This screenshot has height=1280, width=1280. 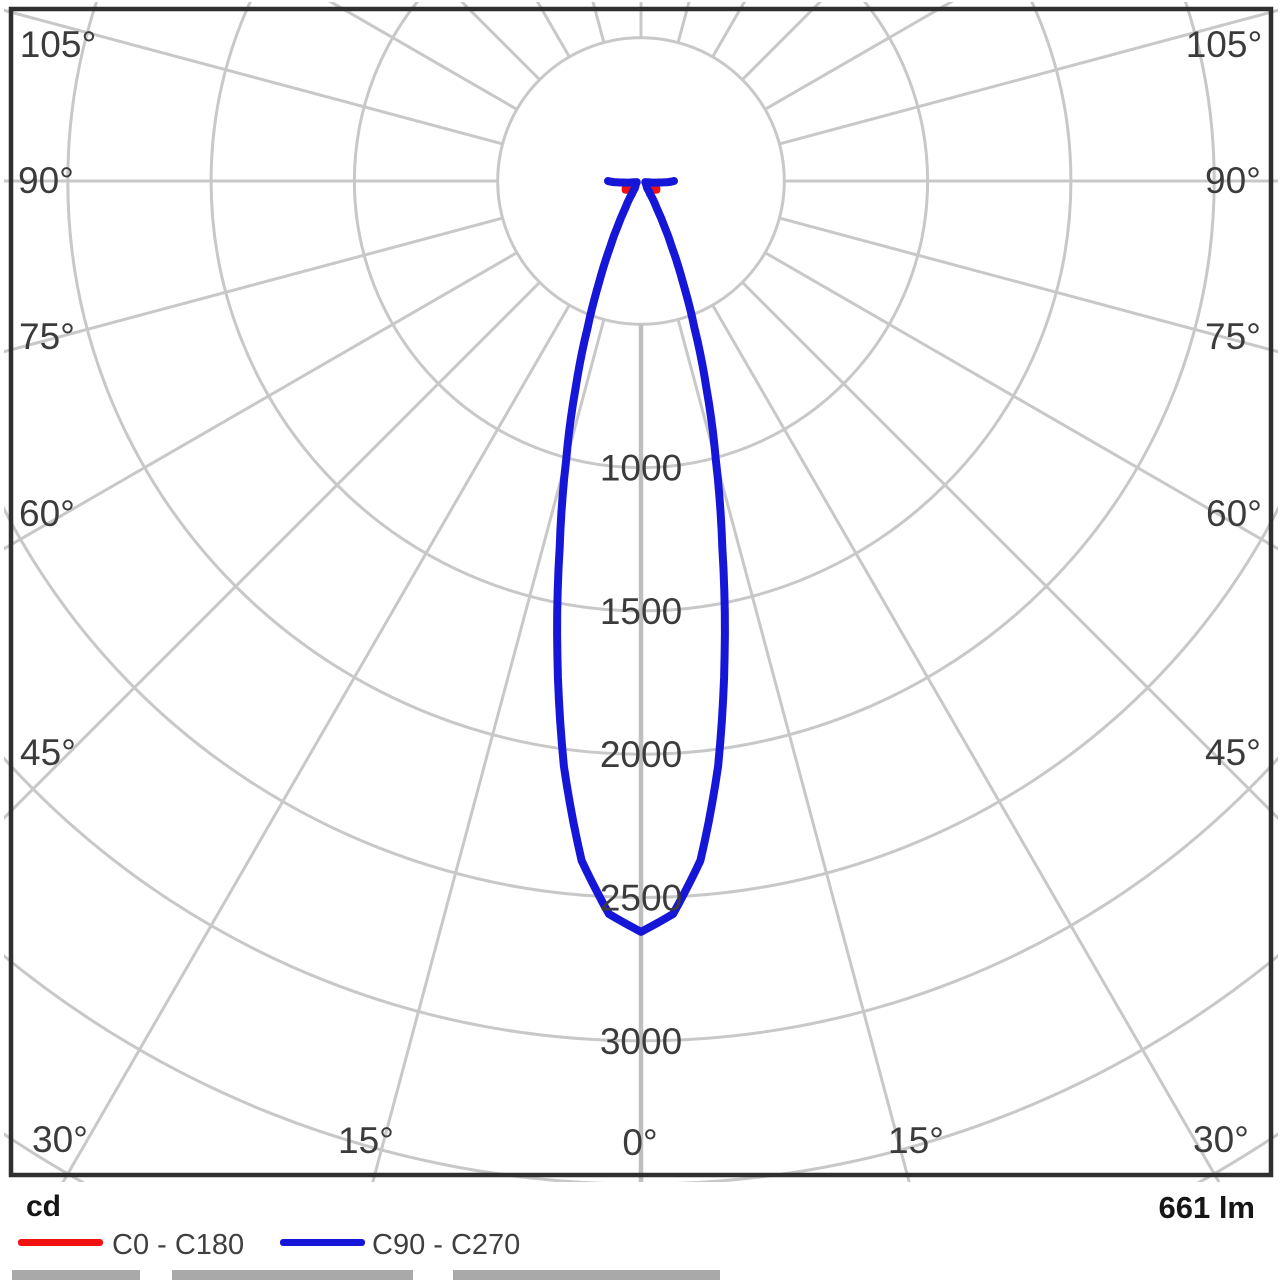 What do you see at coordinates (366, 1140) in the screenshot?
I see `angle-label-6: 15°` at bounding box center [366, 1140].